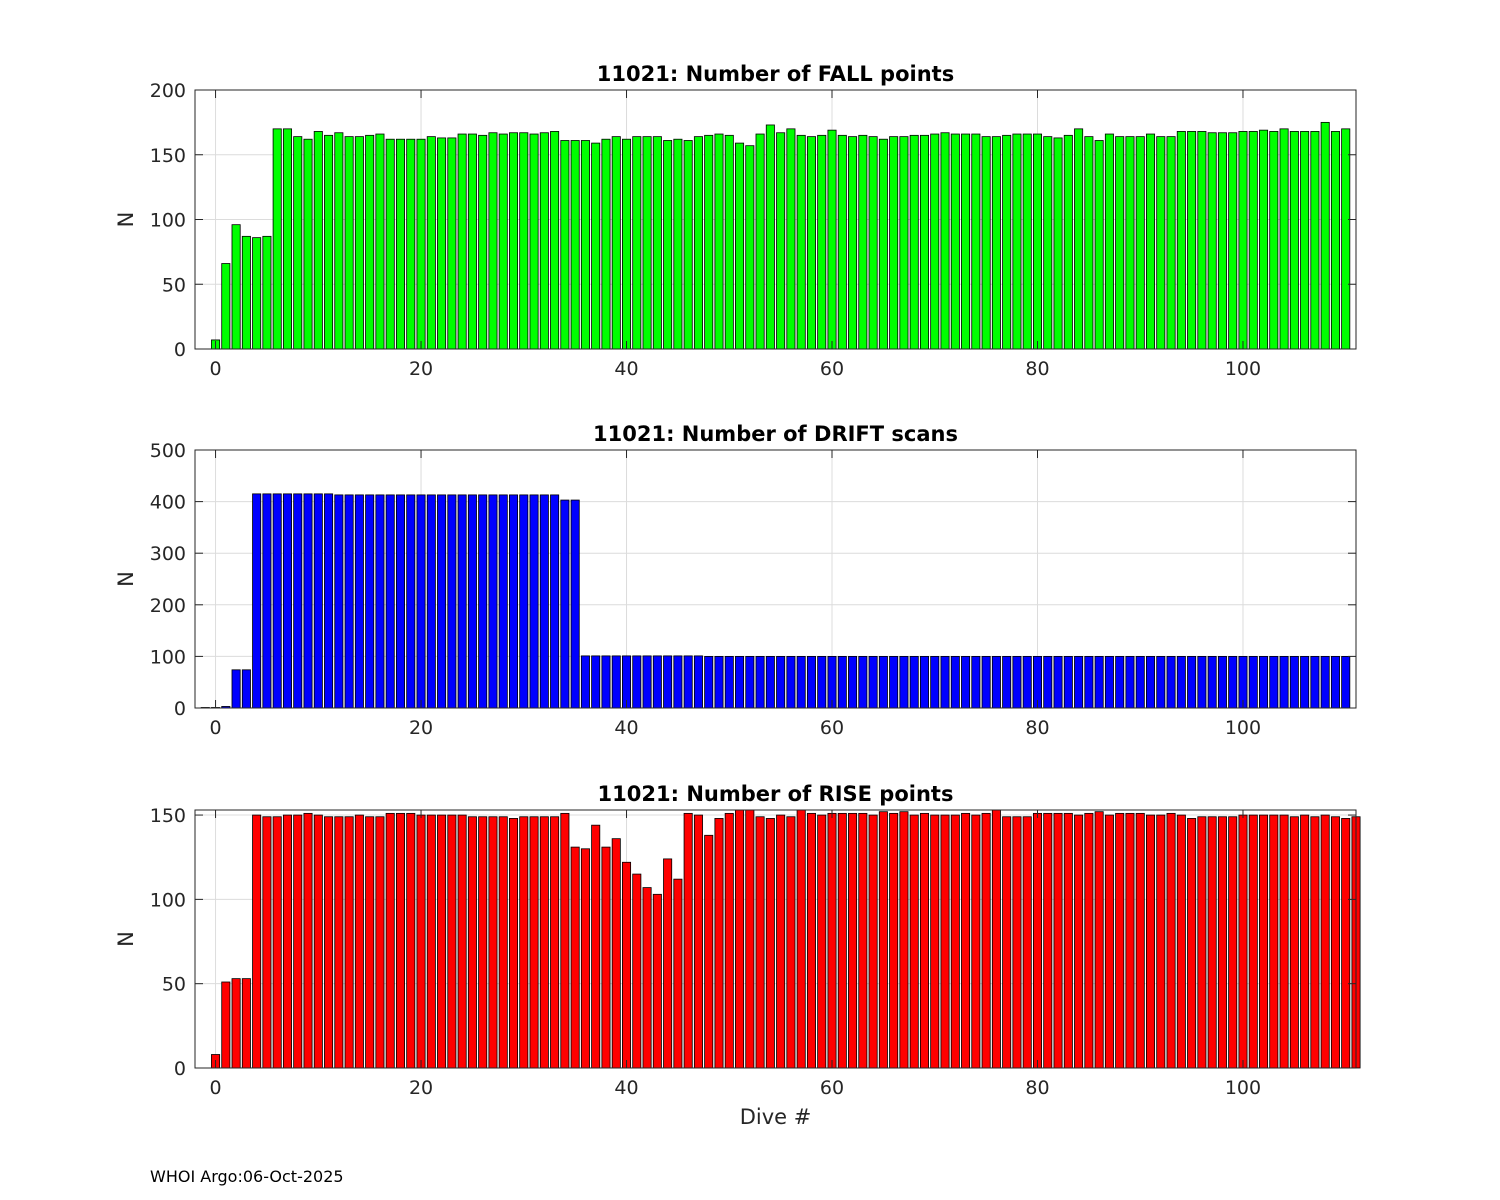 The image size is (1500, 1200). I want to click on y-tick-label: 500, so click(168, 451).